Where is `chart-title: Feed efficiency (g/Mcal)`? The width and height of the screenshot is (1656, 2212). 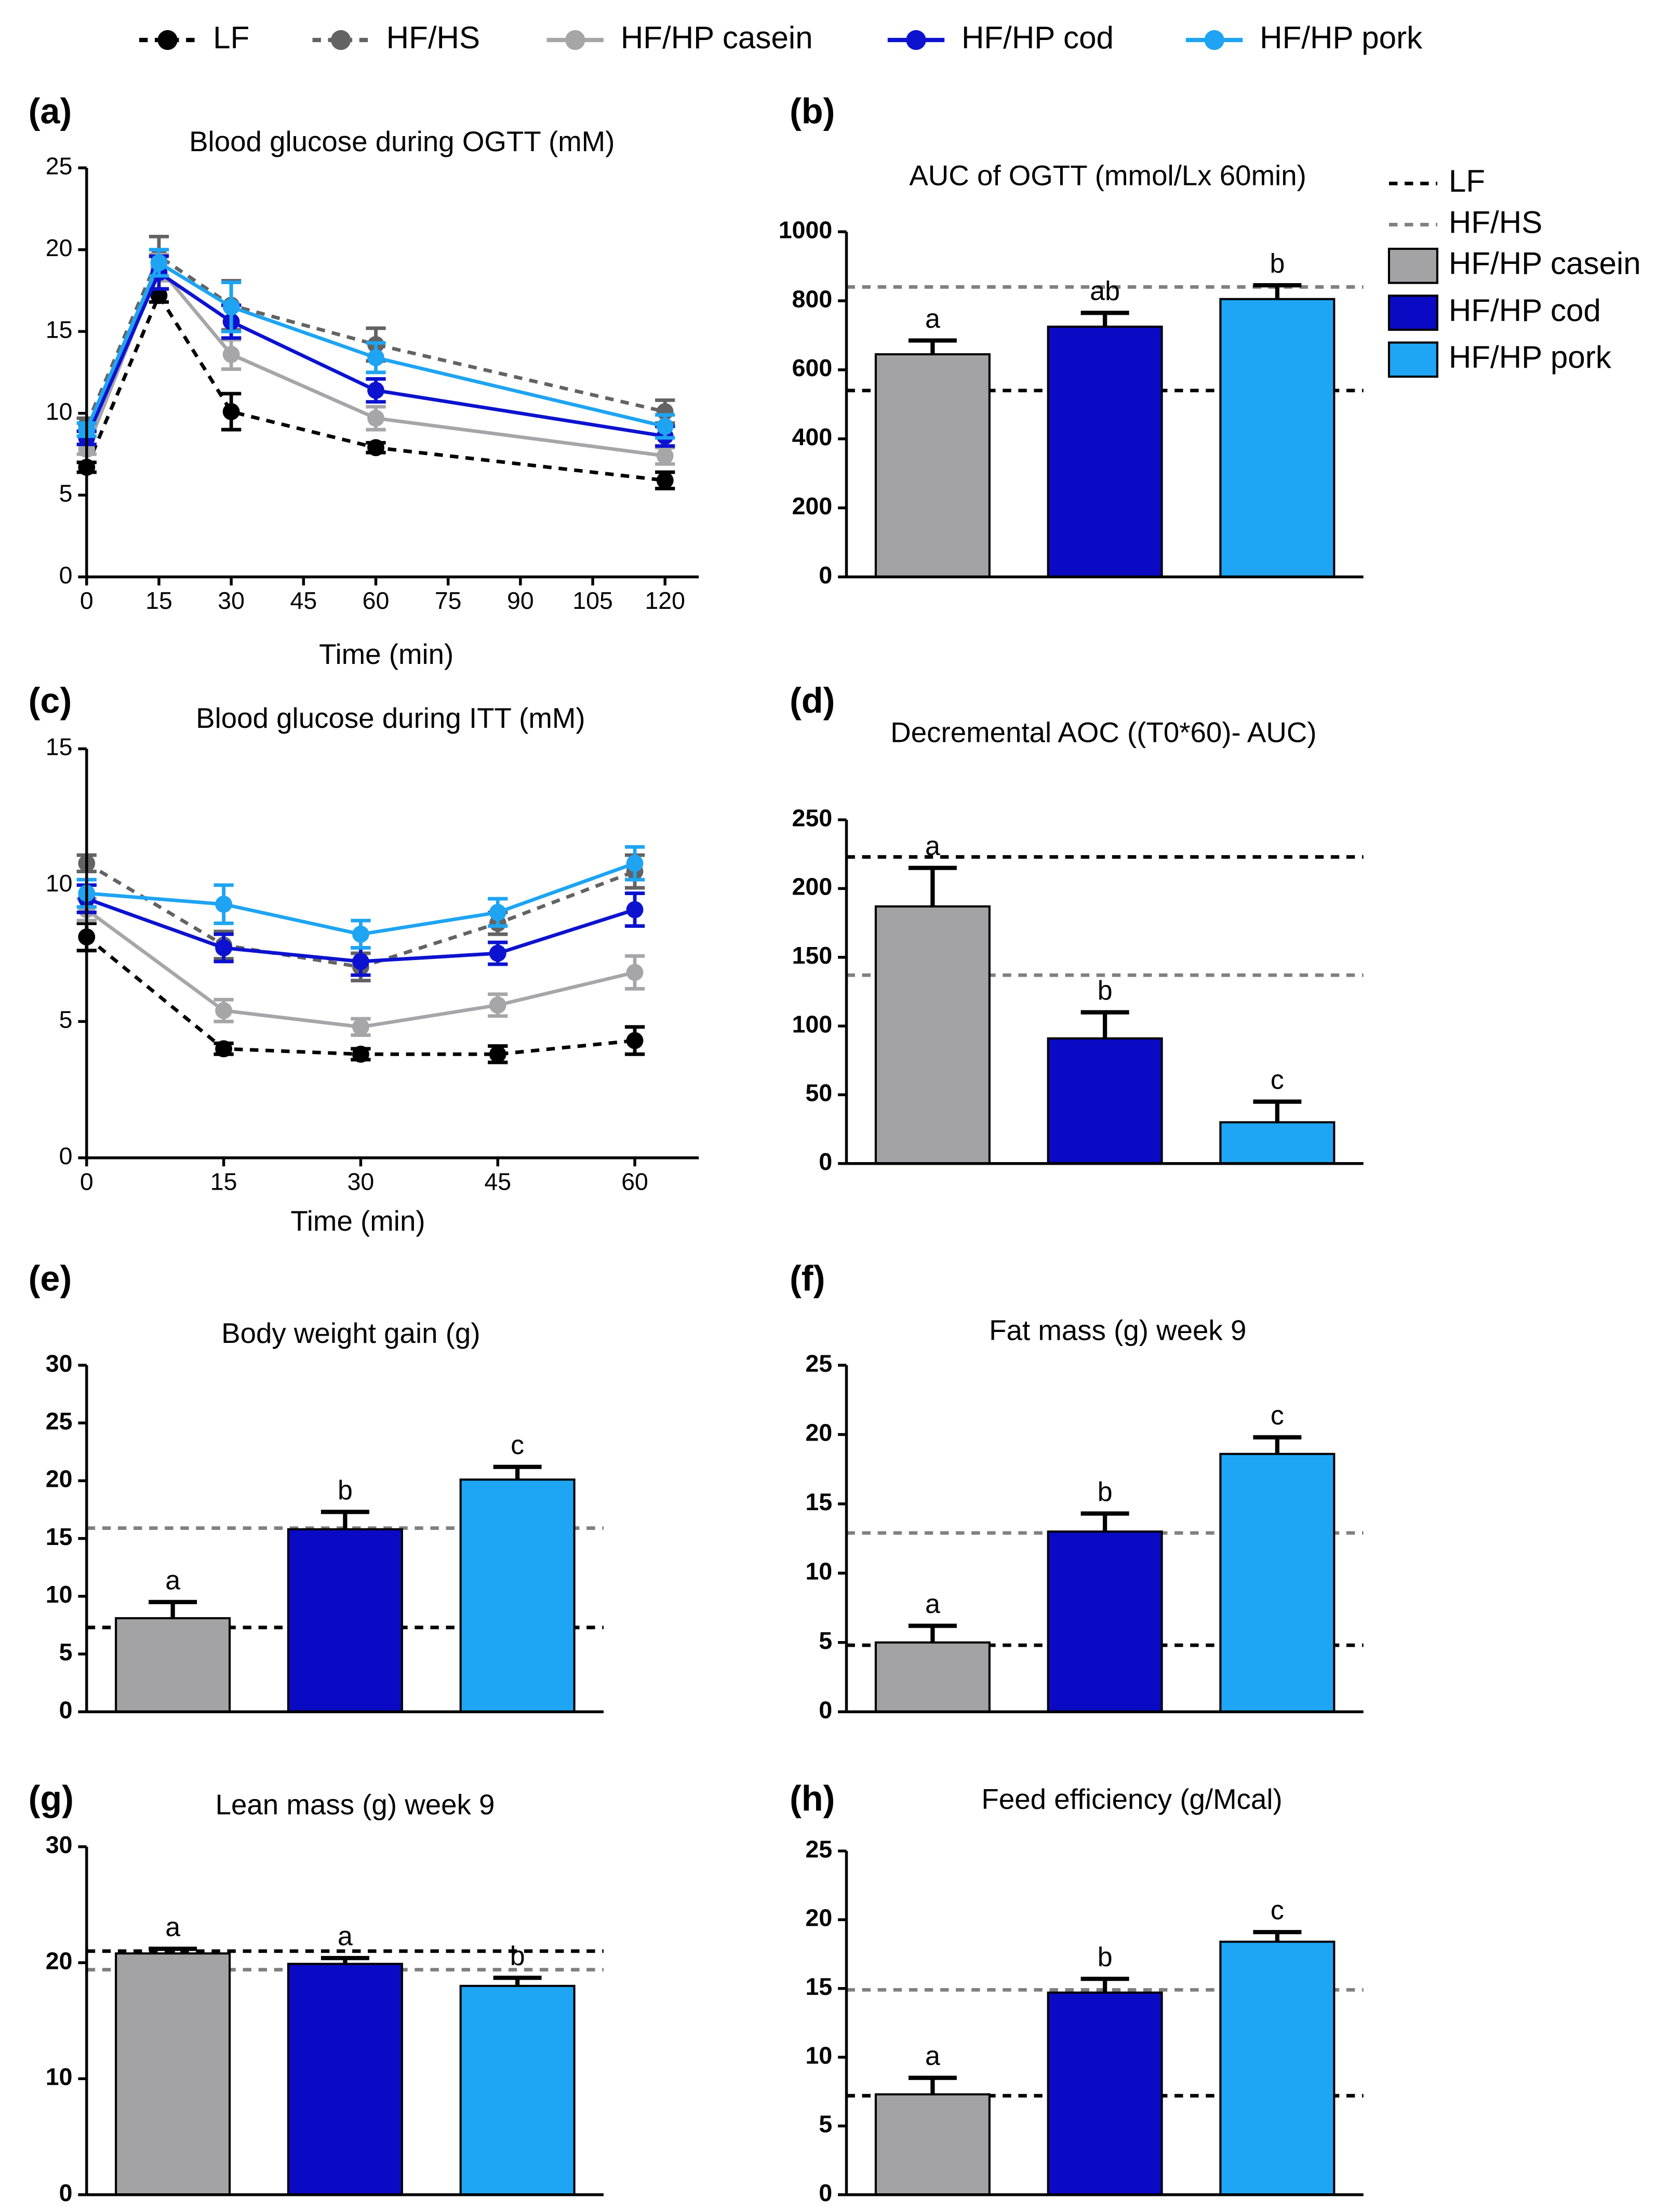 chart-title: Feed efficiency (g/Mcal) is located at coordinates (1131, 1799).